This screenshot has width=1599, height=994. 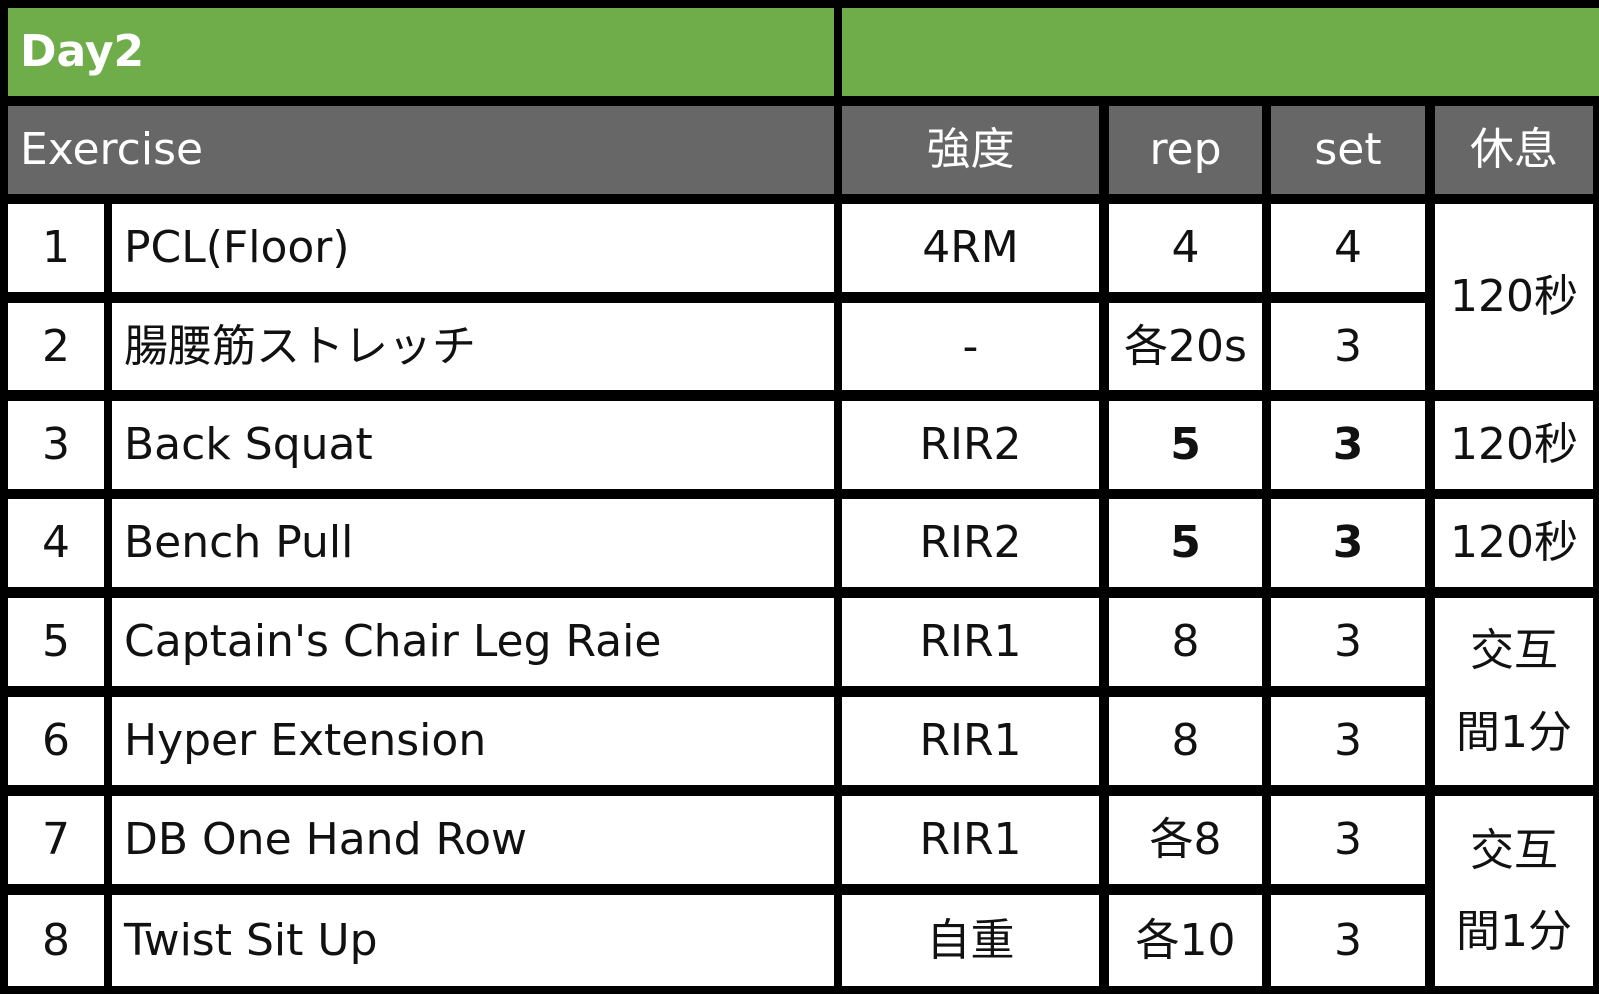 I want to click on exercise-name: Hyper Extension, so click(x=473, y=741).